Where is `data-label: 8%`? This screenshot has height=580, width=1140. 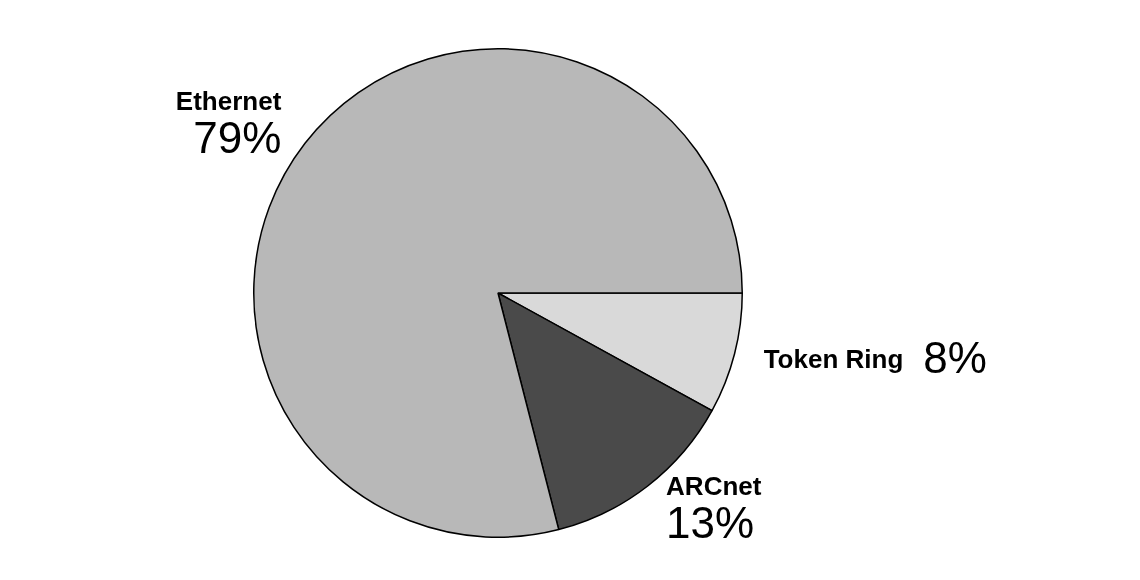
data-label: 8% is located at coordinates (955, 358).